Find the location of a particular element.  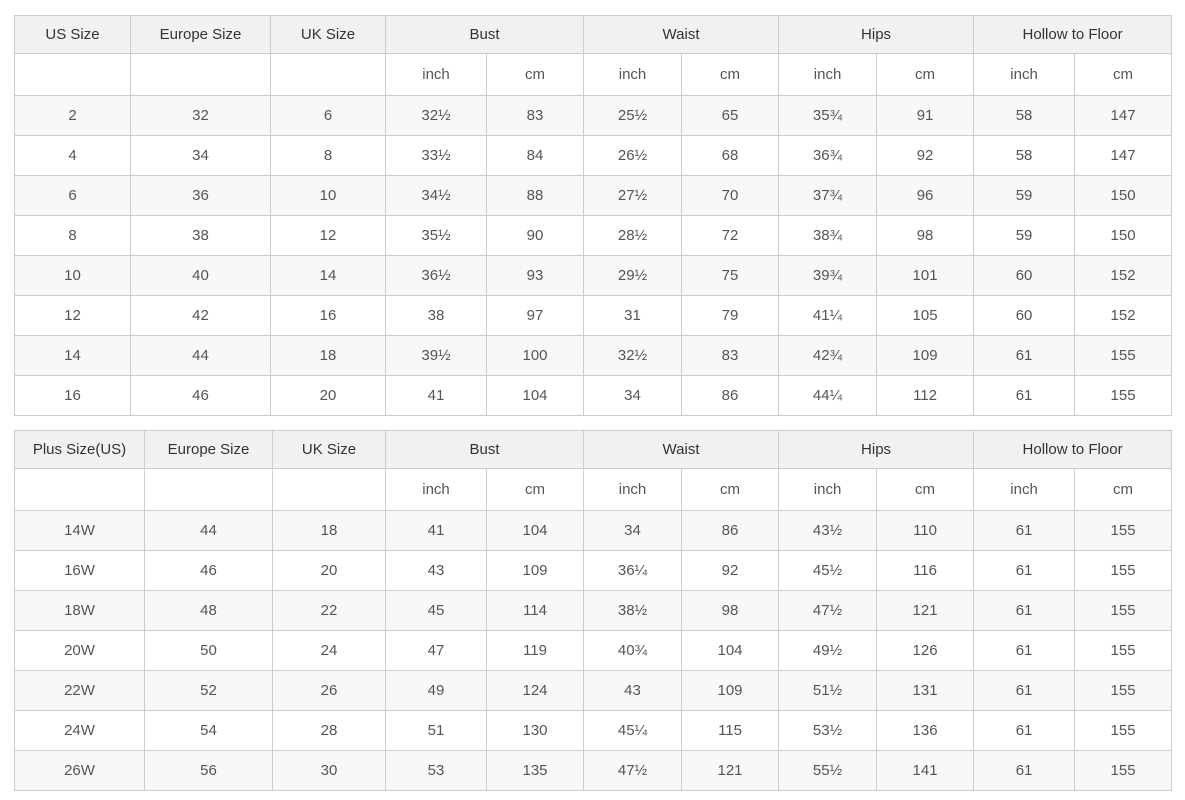

column-header-hollow-to-floor: Hollow to Floor is located at coordinates (1073, 449).